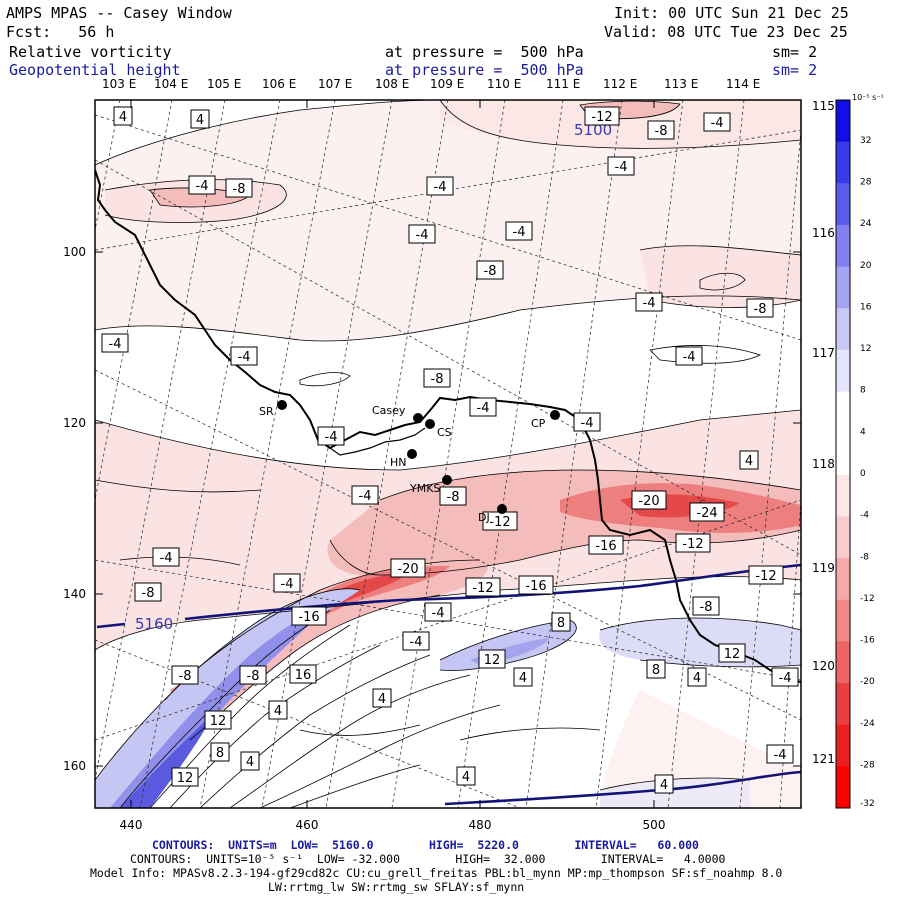 Image resolution: width=900 pixels, height=900 pixels. I want to click on station-label: CS, so click(444, 432).